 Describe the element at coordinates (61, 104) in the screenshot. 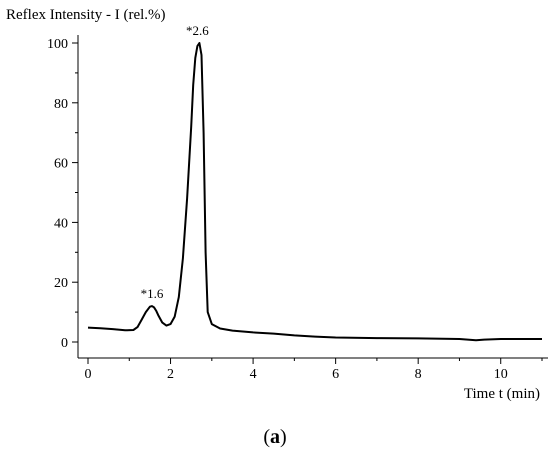

I see `y-tick-label: 80` at that location.